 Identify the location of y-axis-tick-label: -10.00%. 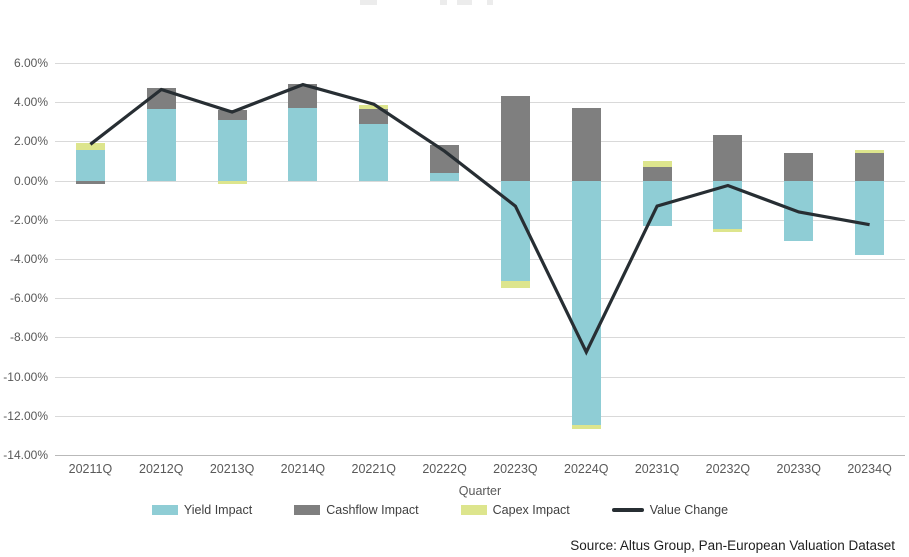
(25, 377).